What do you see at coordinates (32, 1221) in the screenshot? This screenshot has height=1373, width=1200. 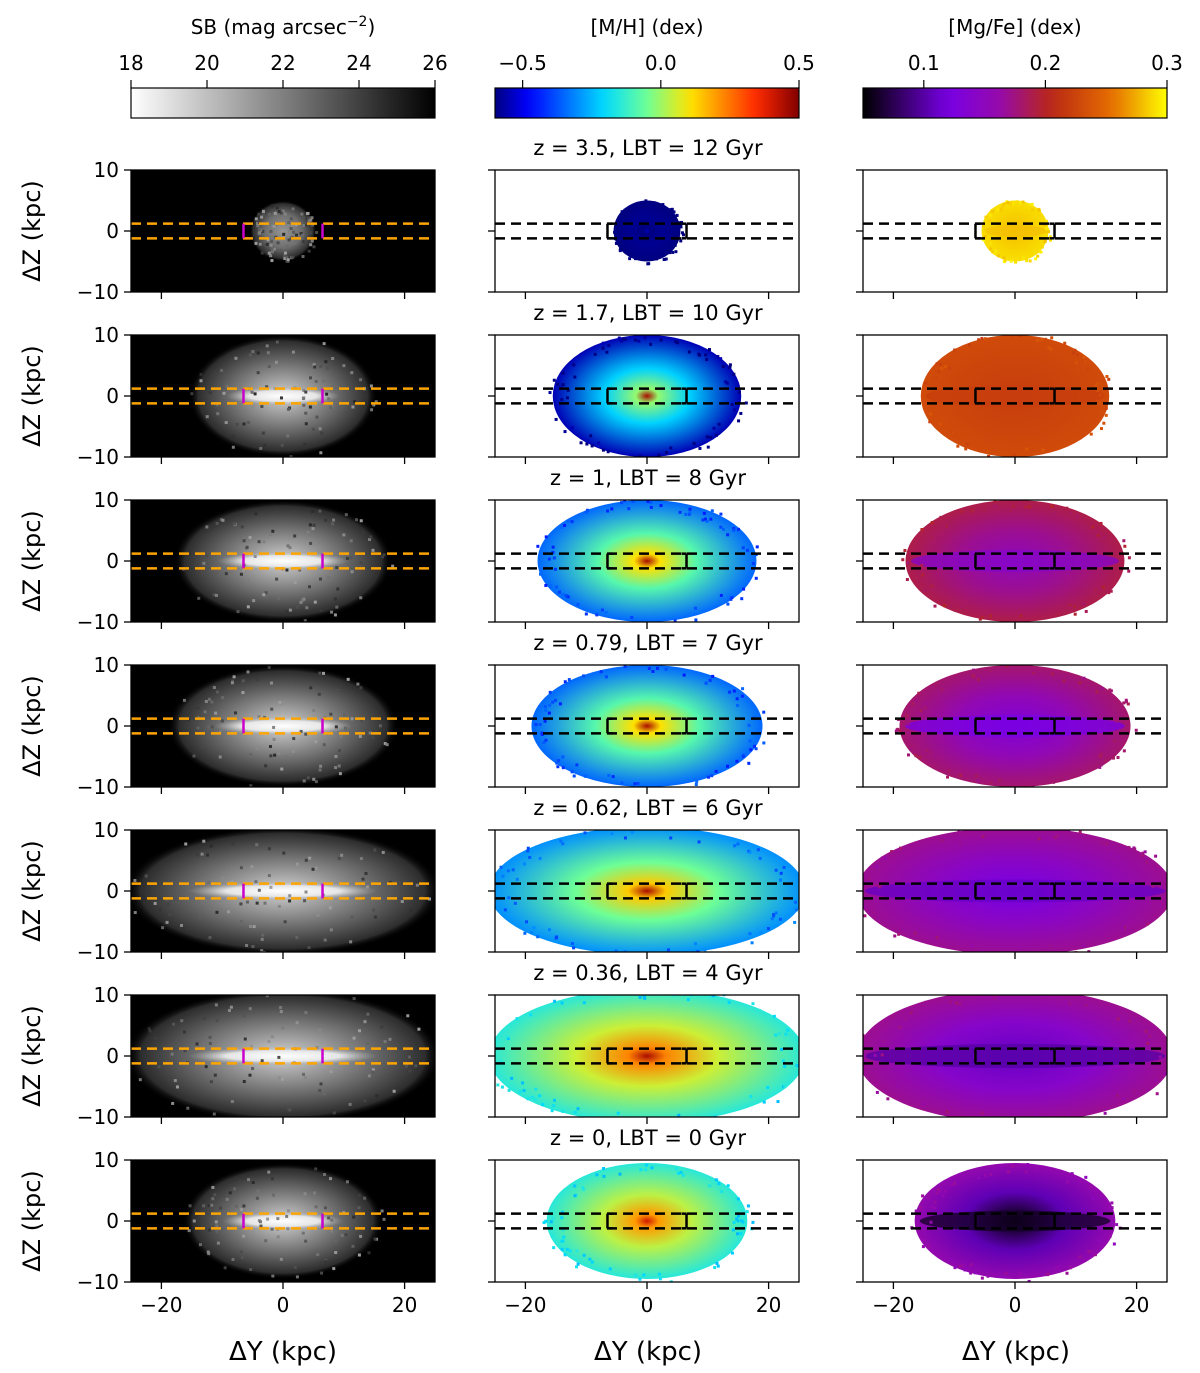 I see `y-axis-label: ΔZ (kpc)` at bounding box center [32, 1221].